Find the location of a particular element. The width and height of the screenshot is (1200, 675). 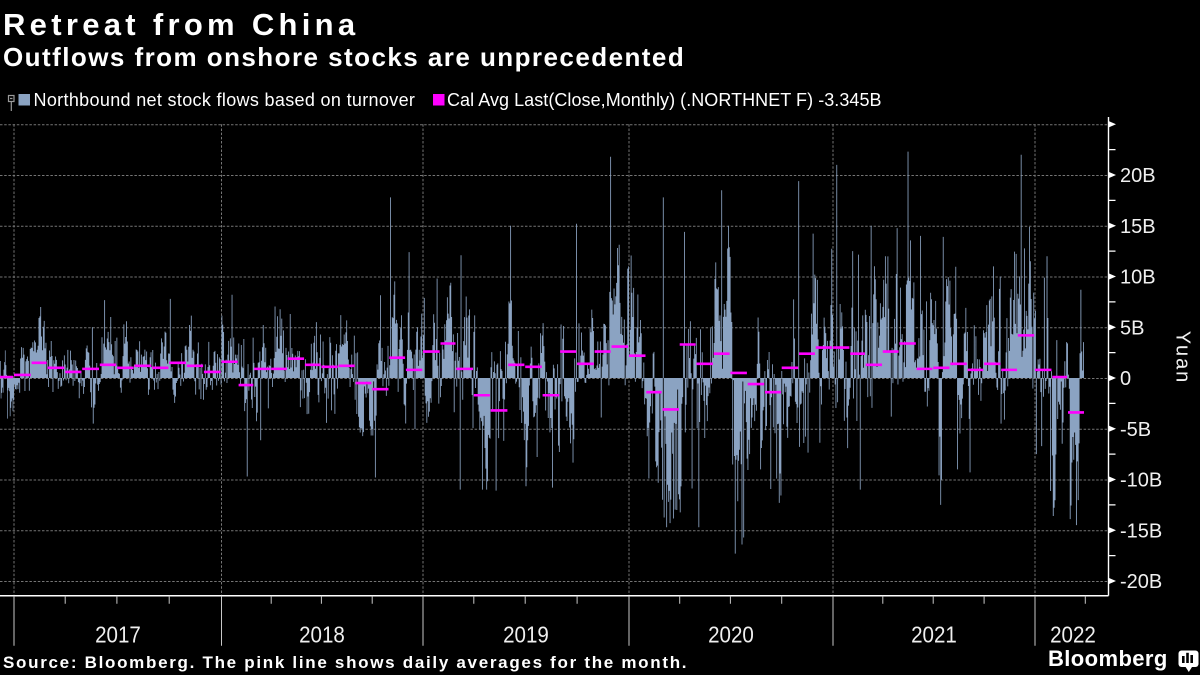

svg-text: 2020 is located at coordinates (731, 634).